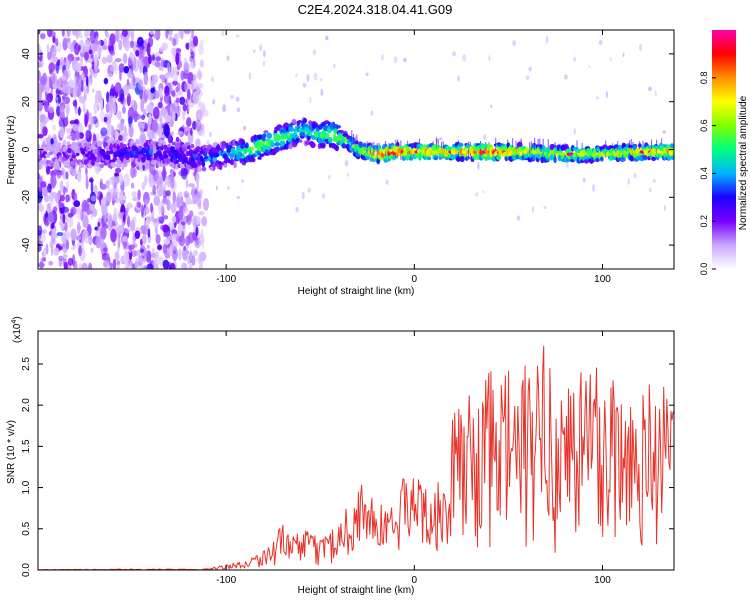 The width and height of the screenshot is (750, 600). I want to click on snr-x-tick-label: 100, so click(602, 580).